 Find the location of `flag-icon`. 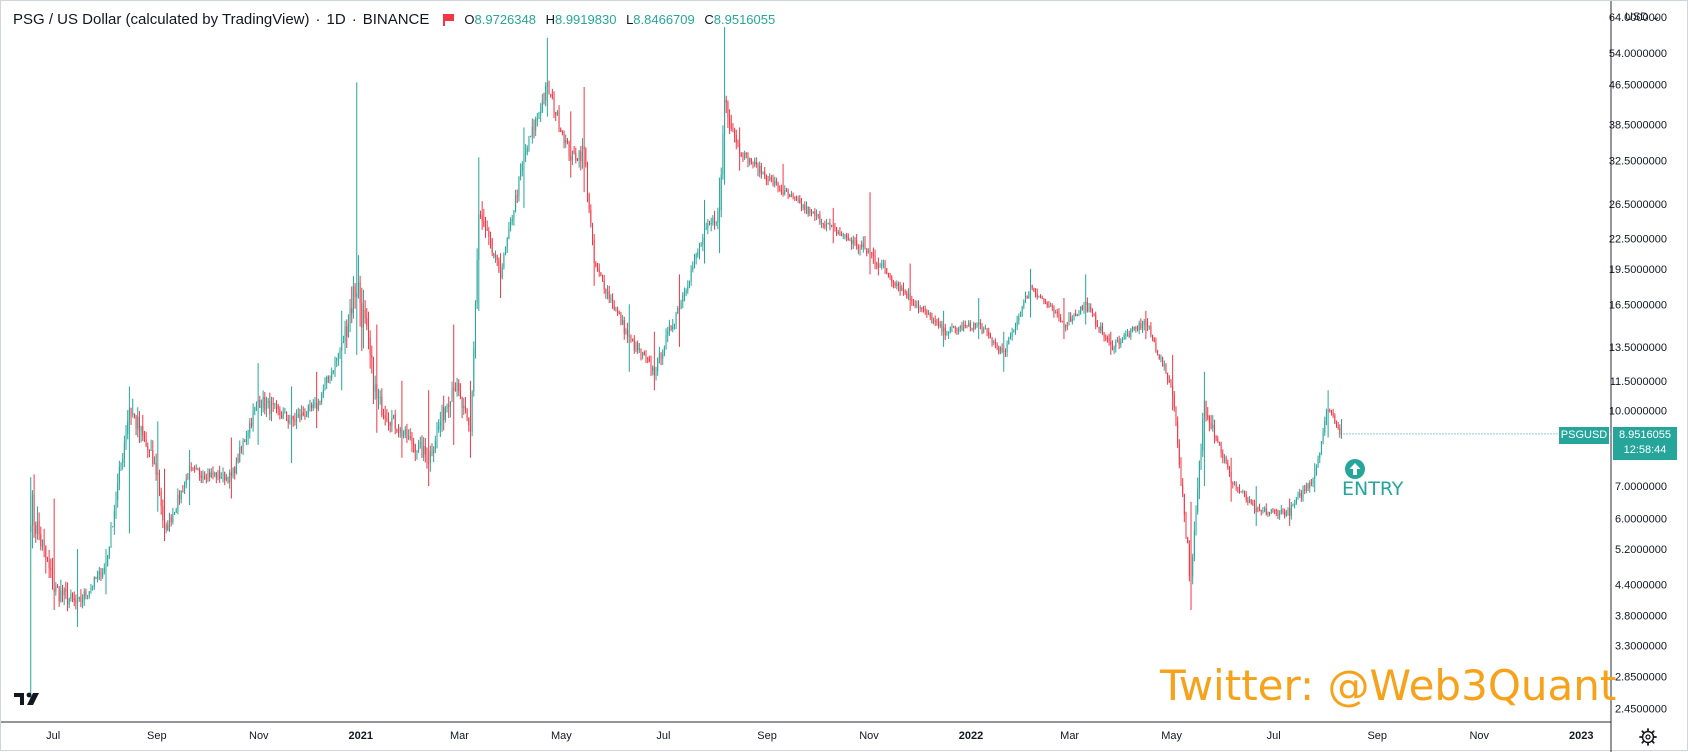

flag-icon is located at coordinates (449, 19).